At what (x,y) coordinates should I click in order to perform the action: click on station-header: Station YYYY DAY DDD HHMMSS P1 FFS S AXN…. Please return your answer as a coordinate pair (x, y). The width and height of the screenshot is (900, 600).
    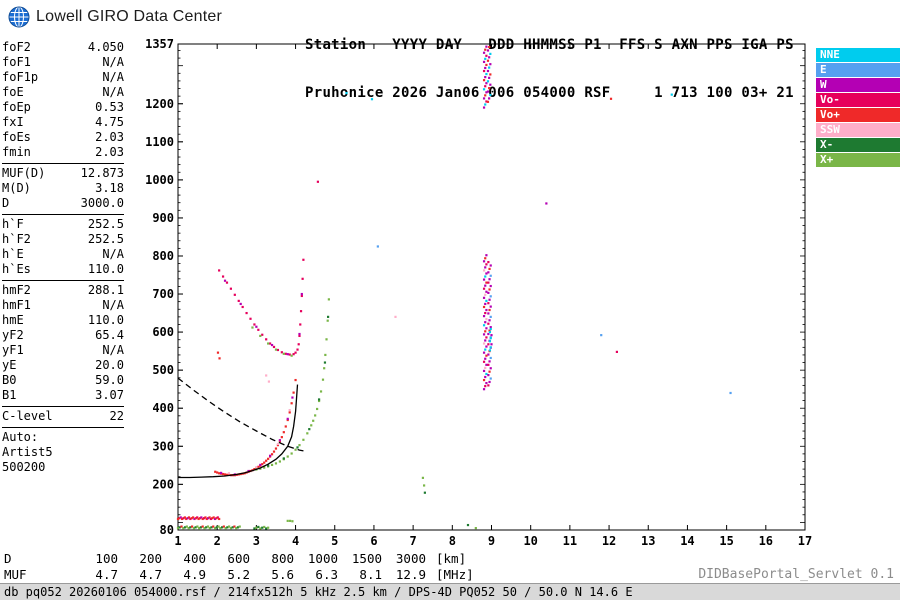
    Looking at the image, I should click on (549, 69).